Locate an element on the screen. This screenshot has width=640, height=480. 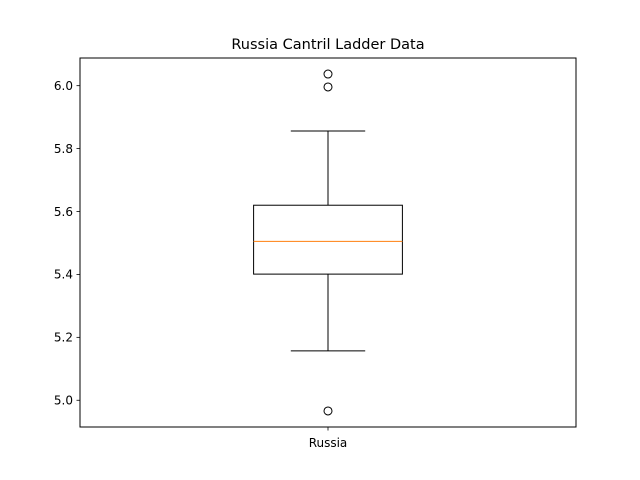
y-tick-label: 6.0 is located at coordinates (63, 86).